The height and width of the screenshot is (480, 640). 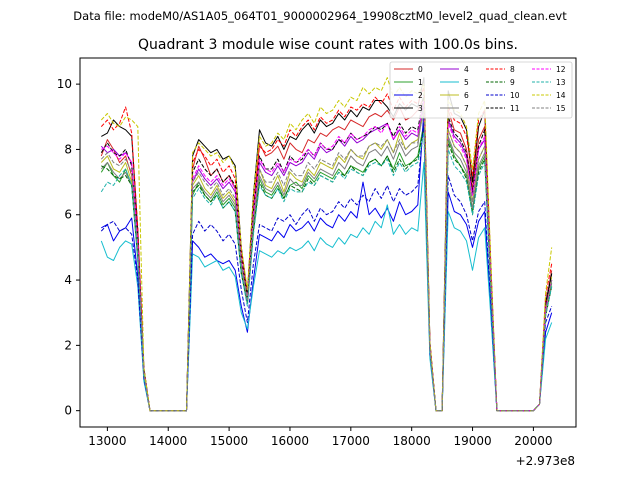 What do you see at coordinates (561, 69) in the screenshot?
I see `legend-label-12: 12` at bounding box center [561, 69].